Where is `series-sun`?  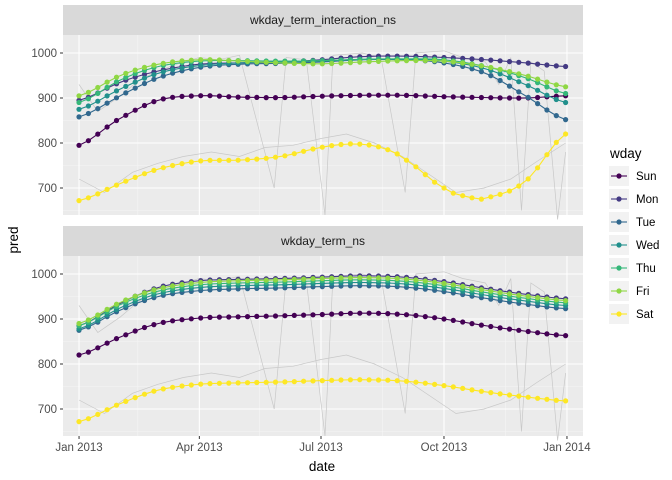
series-sun is located at coordinates (322, 120).